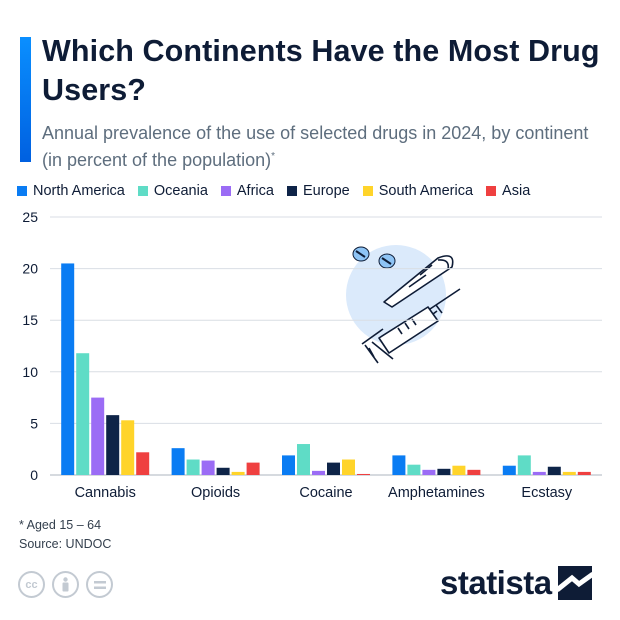 The width and height of the screenshot is (620, 620). I want to click on bar-opioids-south-america, so click(238, 473).